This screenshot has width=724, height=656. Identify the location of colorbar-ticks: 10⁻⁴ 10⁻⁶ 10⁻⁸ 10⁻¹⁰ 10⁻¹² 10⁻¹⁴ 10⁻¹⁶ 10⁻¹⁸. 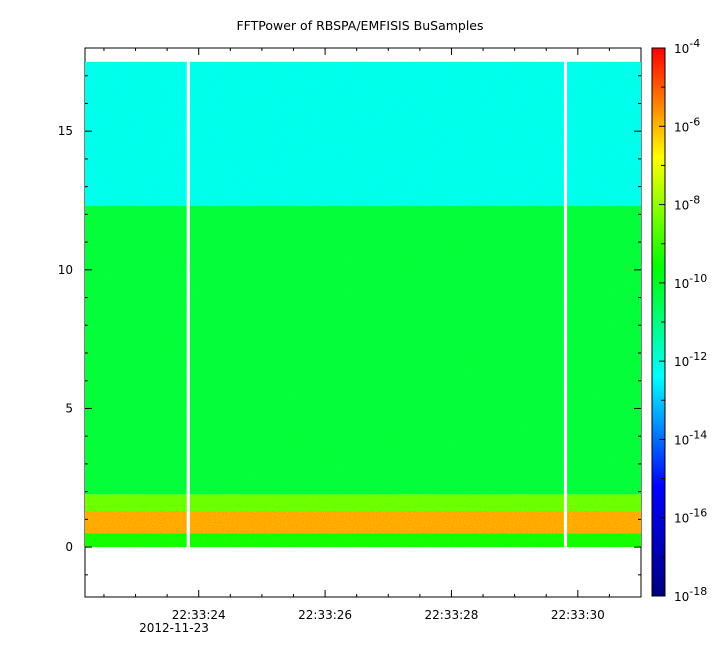
(683, 320).